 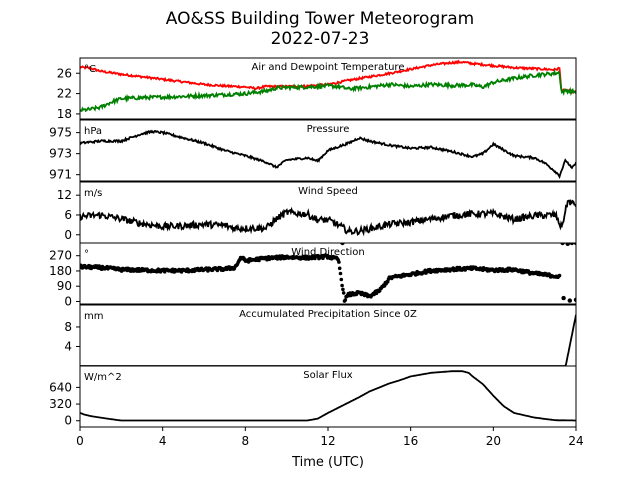 I want to click on y-tick-label: 22, so click(x=64, y=94).